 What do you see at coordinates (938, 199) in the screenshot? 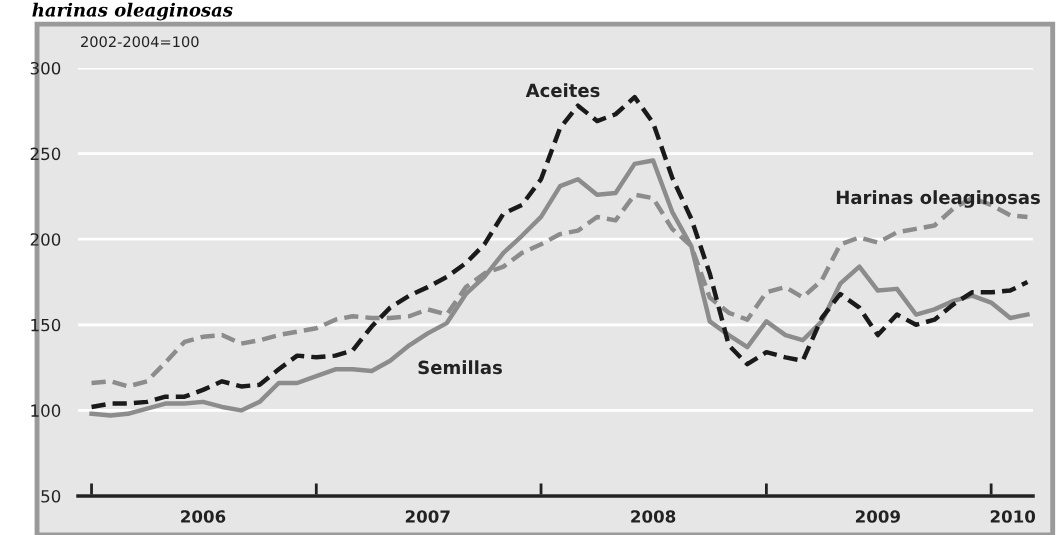
I see `series-label: Harinas oleaginosas` at bounding box center [938, 199].